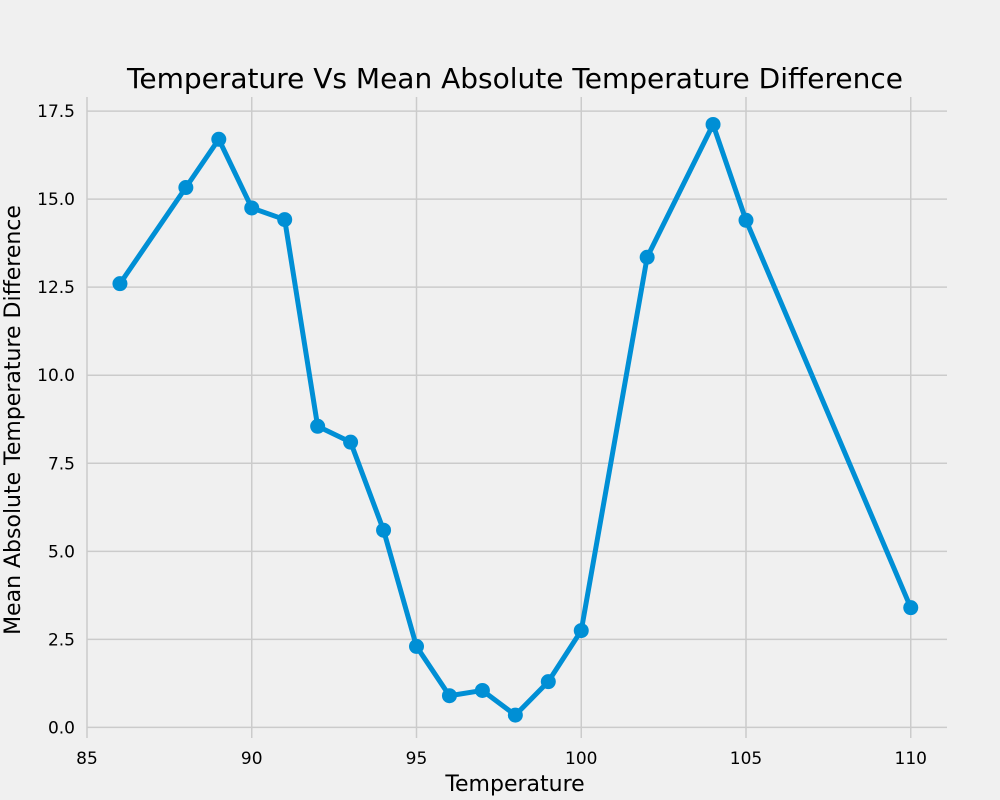  What do you see at coordinates (501, 759) in the screenshot?
I see `x-tick-labels: 85 90 95 100 105 110` at bounding box center [501, 759].